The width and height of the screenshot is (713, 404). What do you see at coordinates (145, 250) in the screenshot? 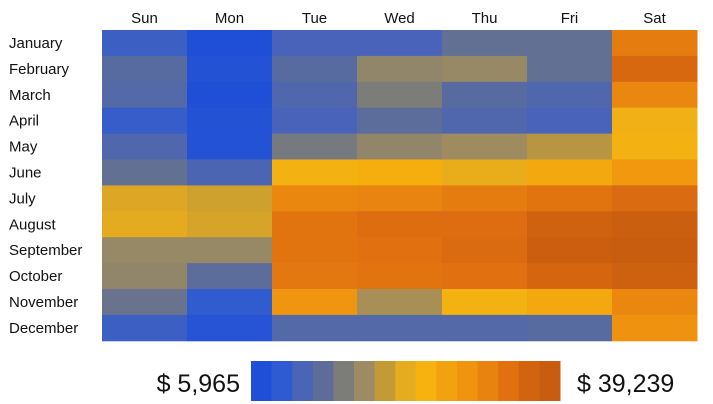
I see `heatmap-cell-september-sun` at bounding box center [145, 250].